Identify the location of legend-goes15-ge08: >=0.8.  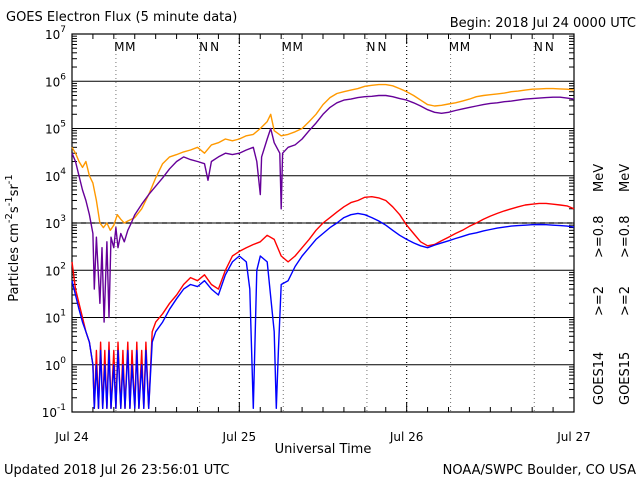
(625, 237).